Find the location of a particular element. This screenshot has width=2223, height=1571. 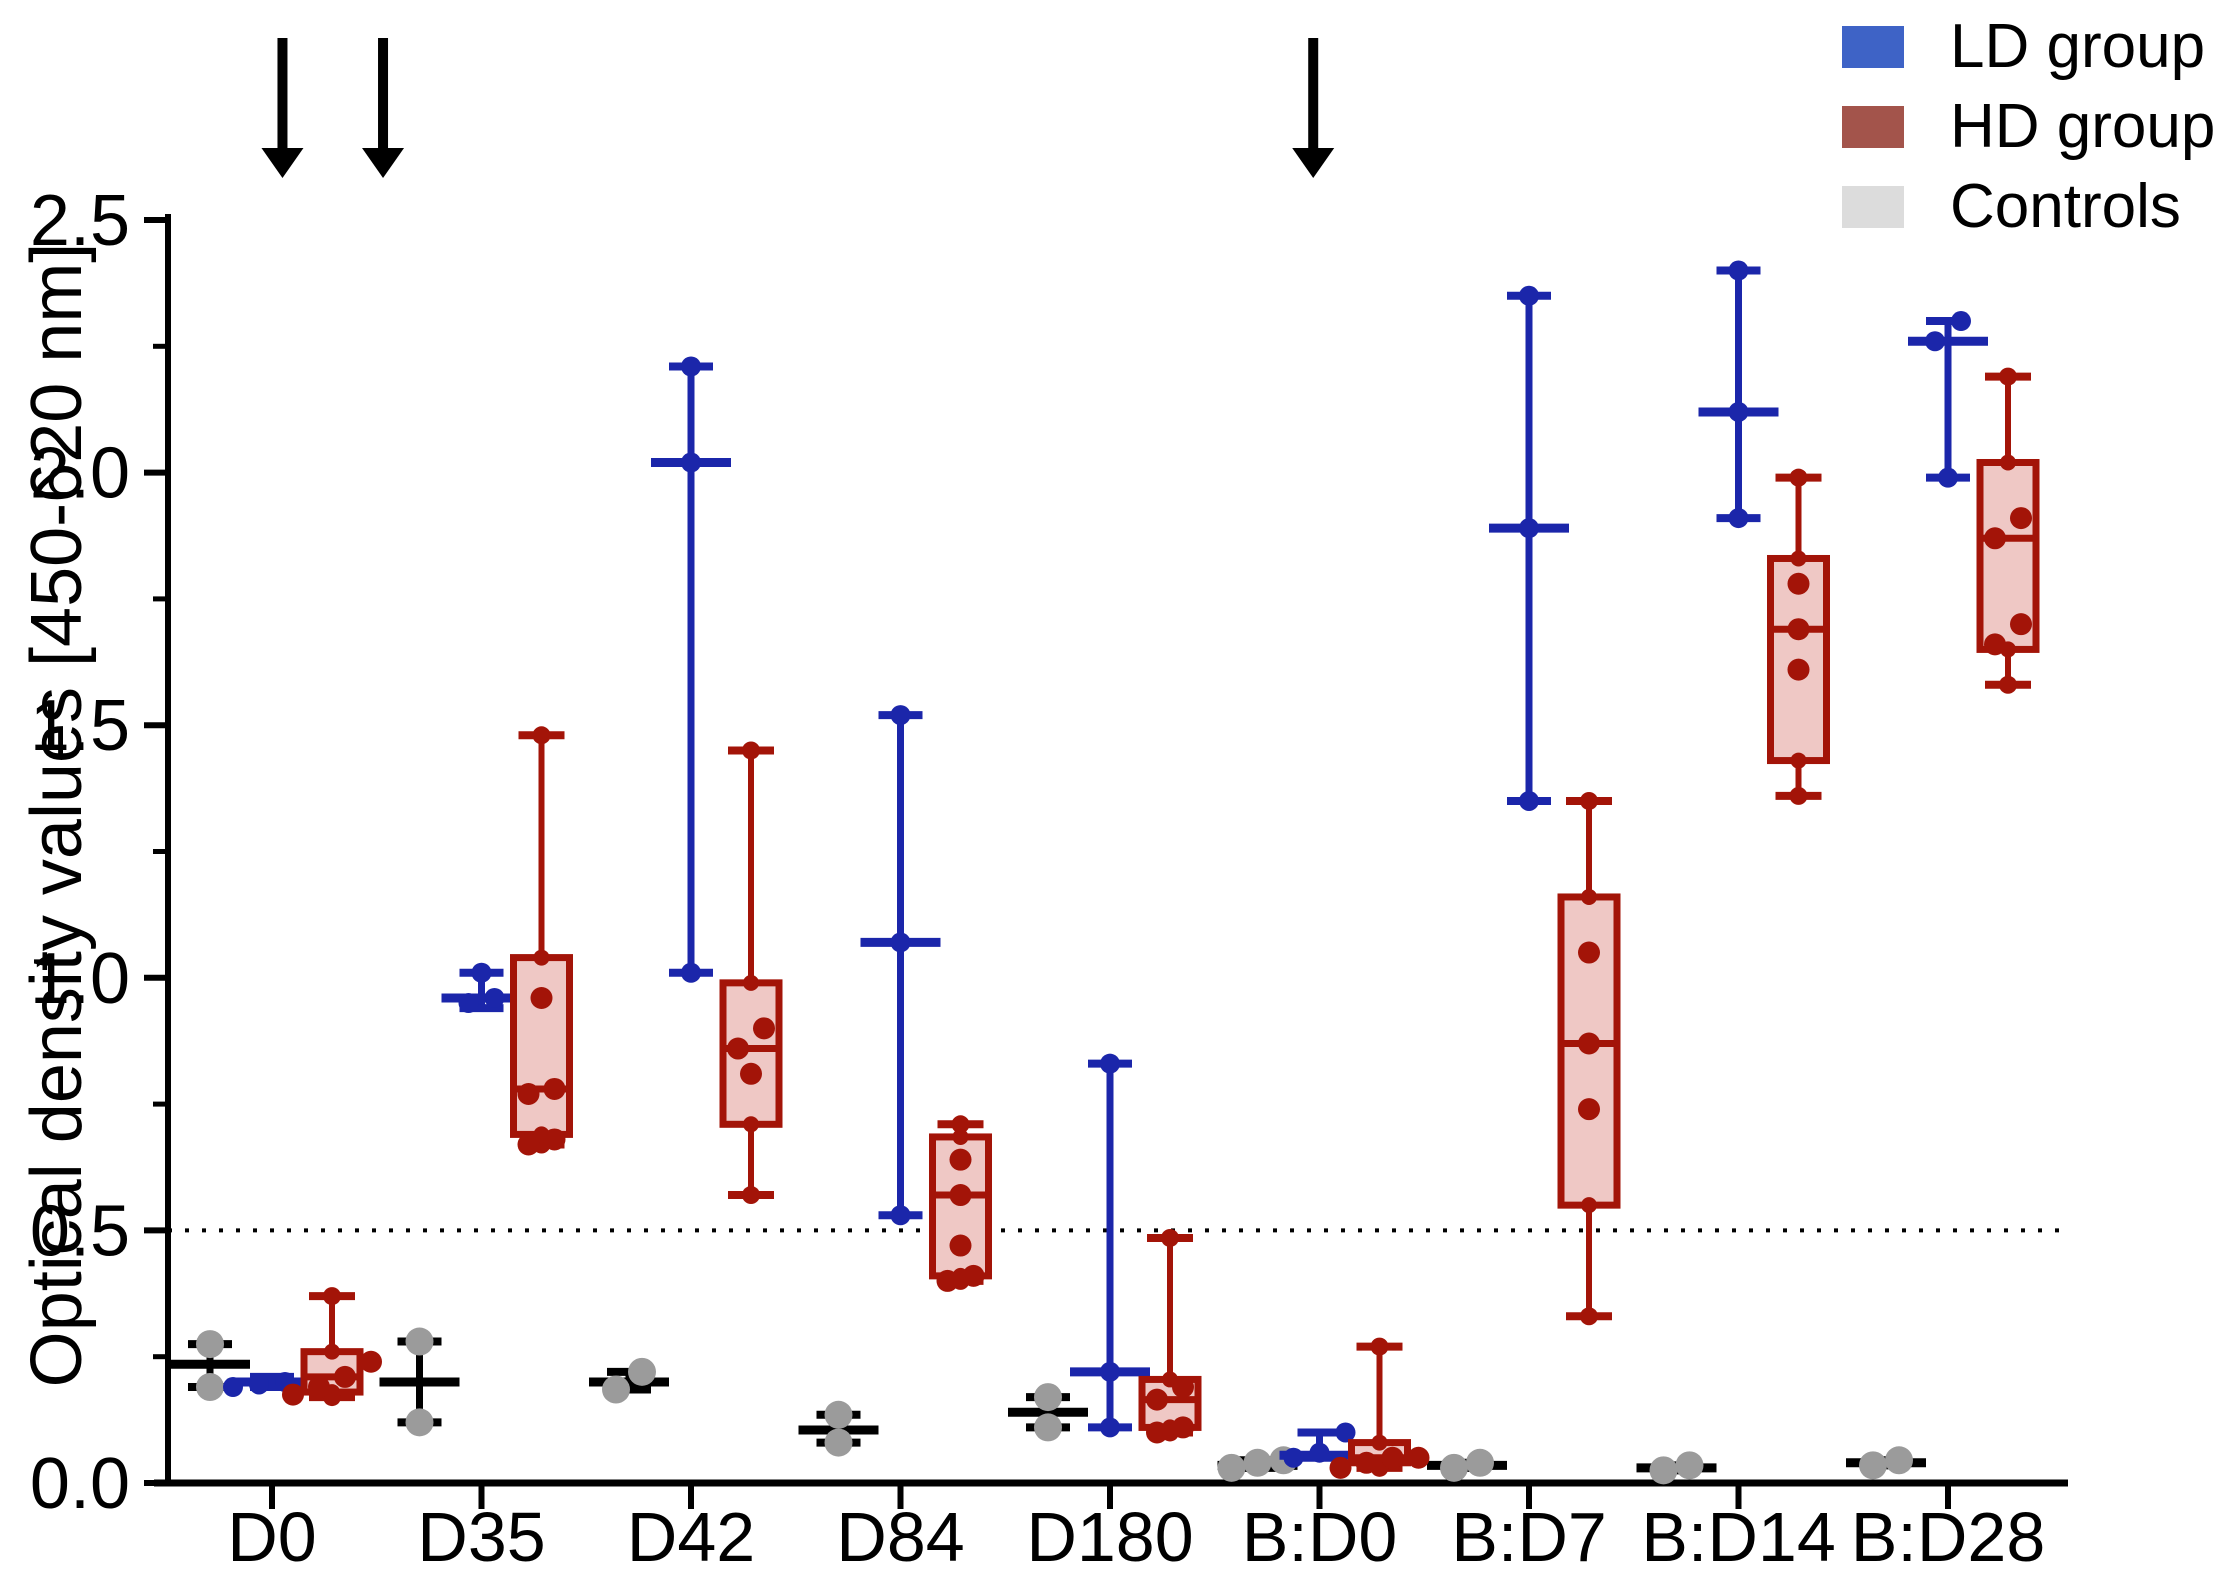

x-tick-label-D42: D42 is located at coordinates (691, 1534).